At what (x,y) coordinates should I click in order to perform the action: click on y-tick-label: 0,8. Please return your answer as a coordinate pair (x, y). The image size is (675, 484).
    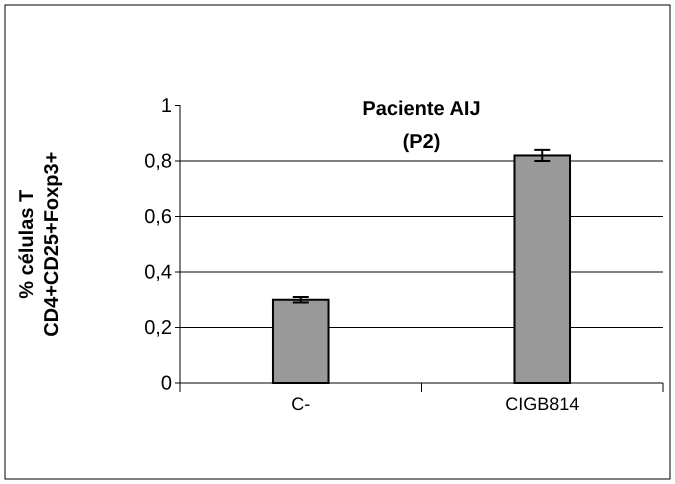
    Looking at the image, I should click on (158, 161).